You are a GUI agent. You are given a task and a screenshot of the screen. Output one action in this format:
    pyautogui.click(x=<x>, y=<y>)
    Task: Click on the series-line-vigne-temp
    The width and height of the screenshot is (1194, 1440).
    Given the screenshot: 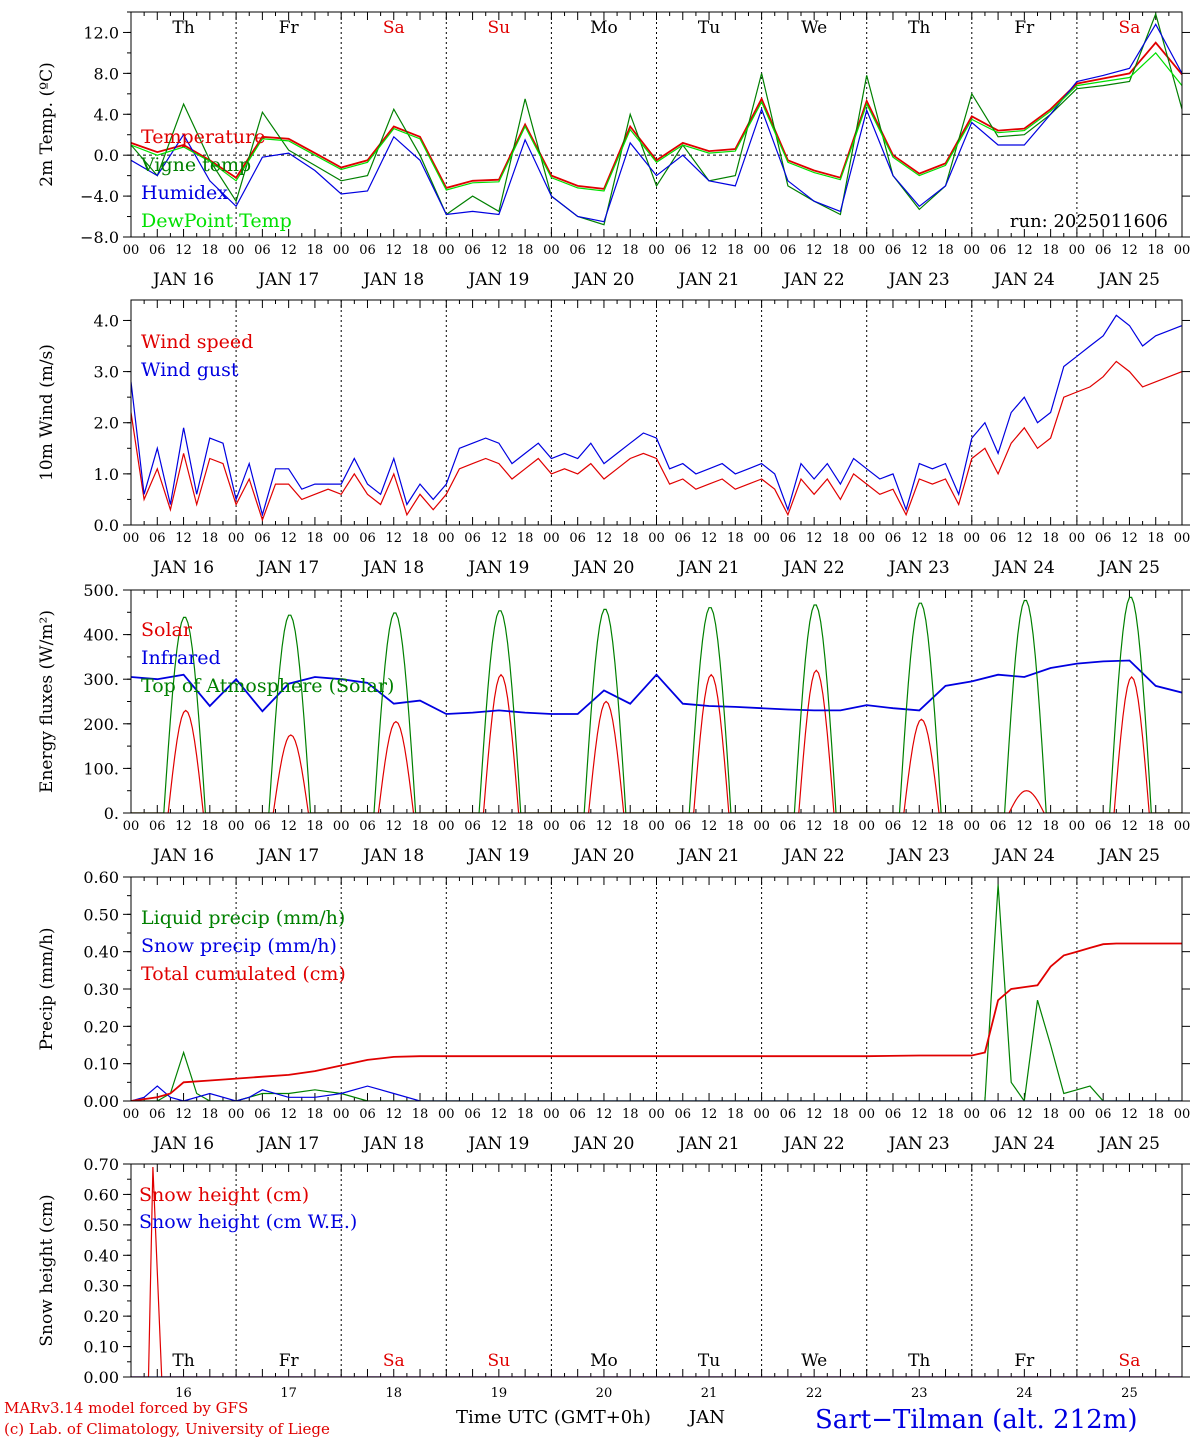 What is the action you would take?
    pyautogui.click(x=656, y=119)
    